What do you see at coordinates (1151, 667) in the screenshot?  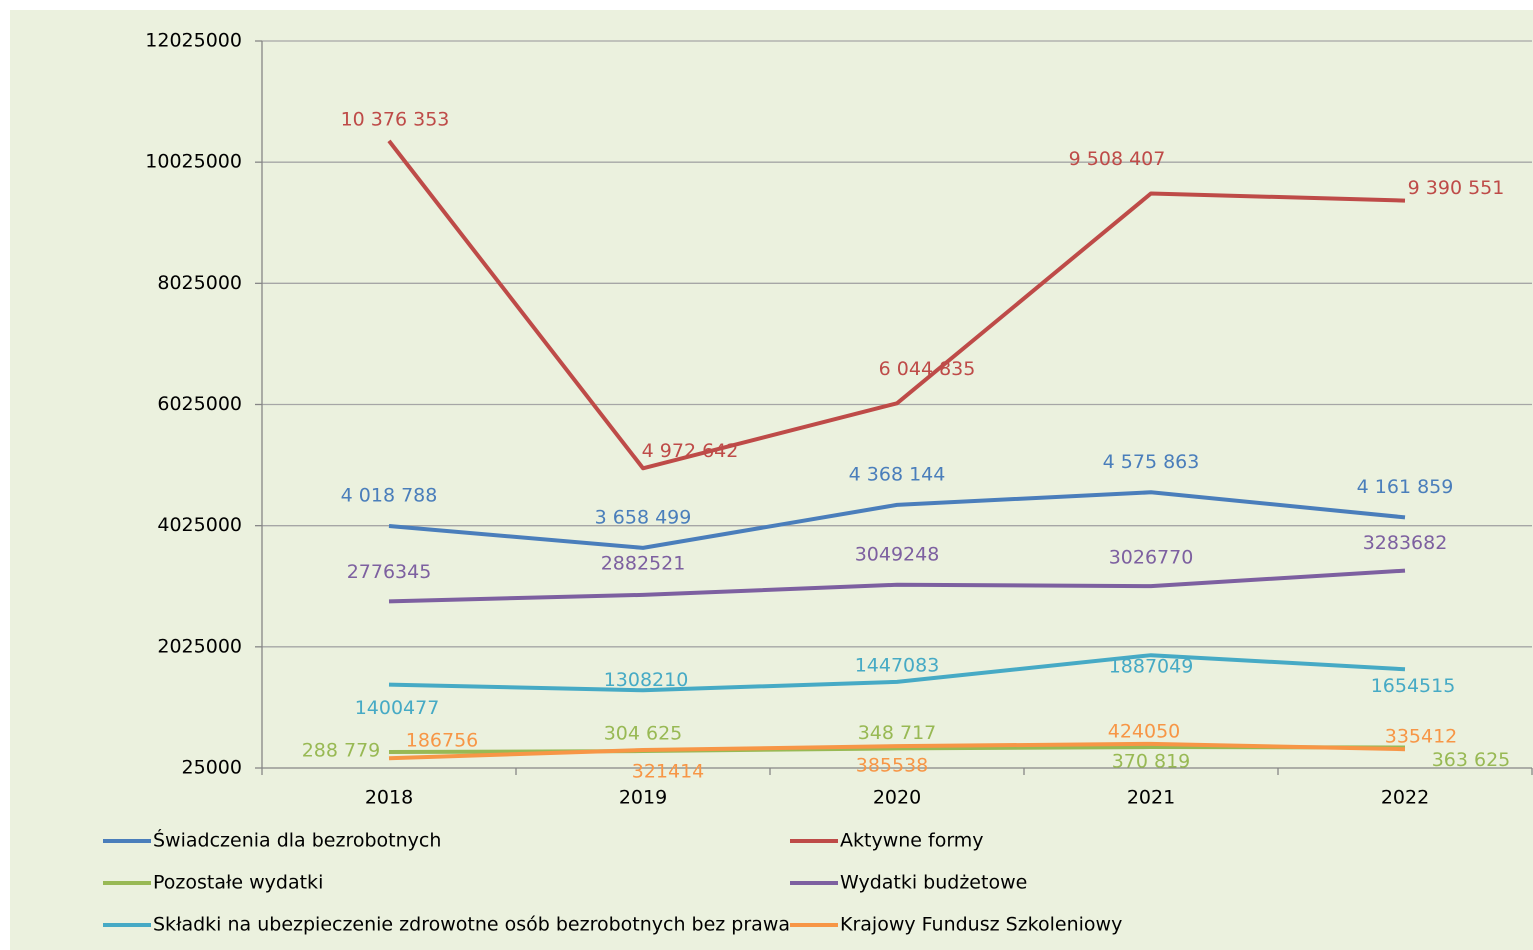 I see `data-label: 1887049` at bounding box center [1151, 667].